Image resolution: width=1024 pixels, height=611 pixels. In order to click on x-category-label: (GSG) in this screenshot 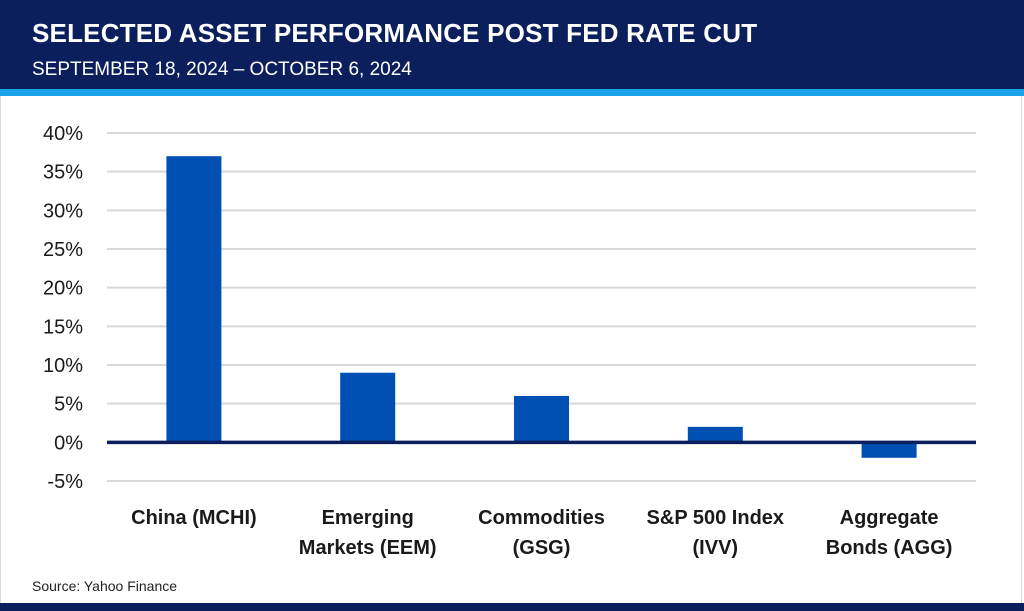, I will do `click(542, 548)`.